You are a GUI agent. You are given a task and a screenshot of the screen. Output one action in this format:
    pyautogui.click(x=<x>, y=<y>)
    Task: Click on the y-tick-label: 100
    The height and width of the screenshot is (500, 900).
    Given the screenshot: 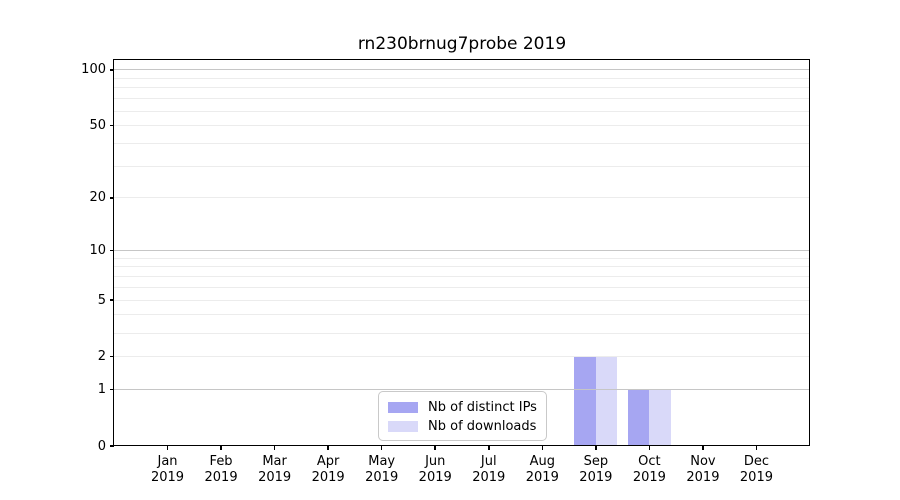 What is the action you would take?
    pyautogui.click(x=93, y=70)
    